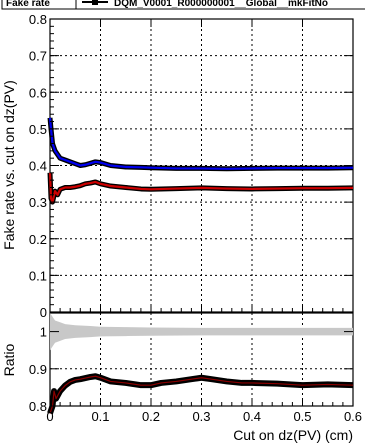 The width and height of the screenshot is (365, 443). Describe the element at coordinates (302, 416) in the screenshot. I see `x-tick-label: 0.5` at that location.